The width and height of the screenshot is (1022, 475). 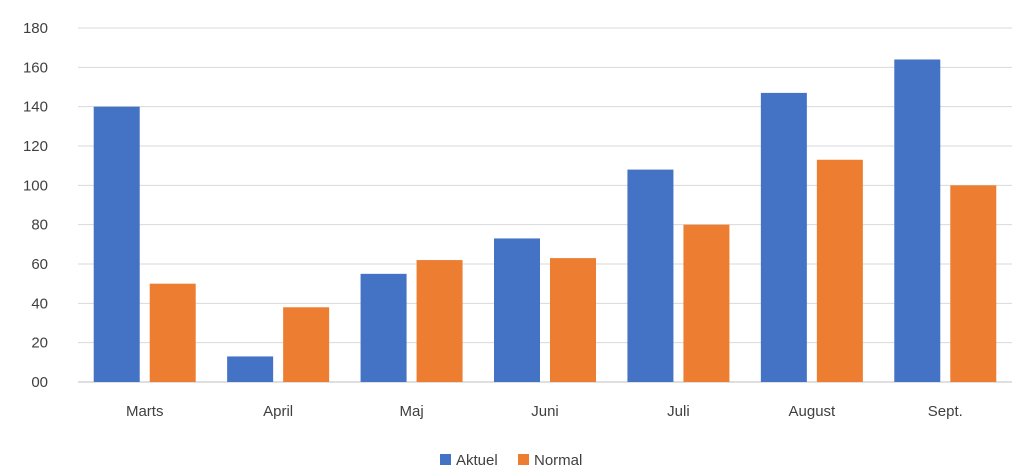 I want to click on y-tick-label: 60, so click(x=39, y=264).